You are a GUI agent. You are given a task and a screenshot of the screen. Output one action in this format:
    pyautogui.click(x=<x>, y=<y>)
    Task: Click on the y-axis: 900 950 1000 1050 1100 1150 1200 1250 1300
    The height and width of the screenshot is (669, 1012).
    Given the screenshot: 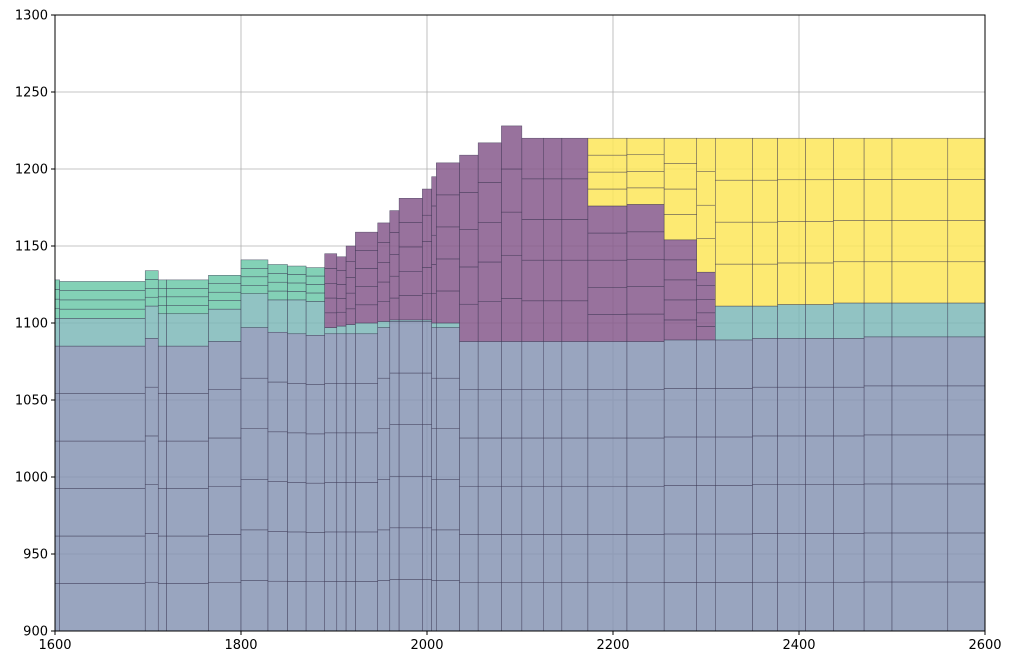 What is the action you would take?
    pyautogui.click(x=35, y=324)
    